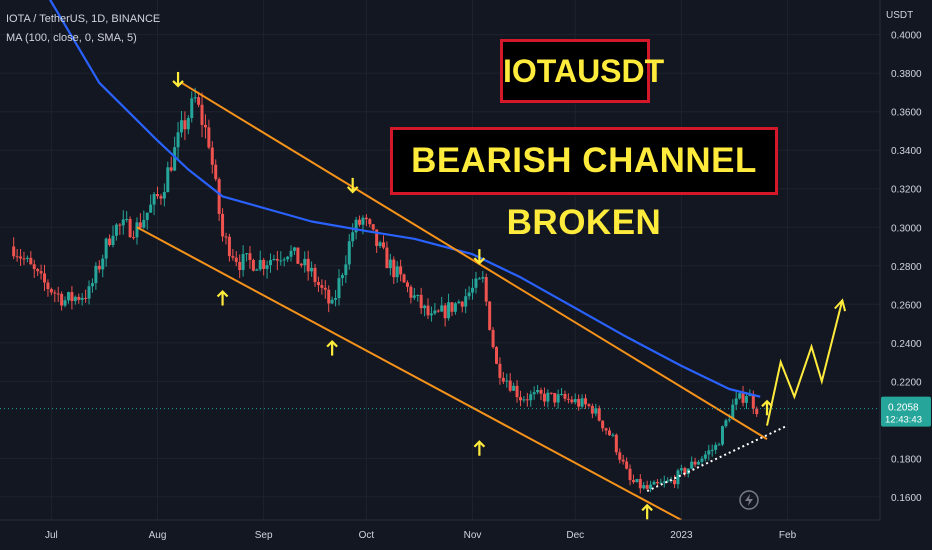 Image resolution: width=932 pixels, height=550 pixels. I want to click on y-tick-label: 0.3000, so click(906, 228).